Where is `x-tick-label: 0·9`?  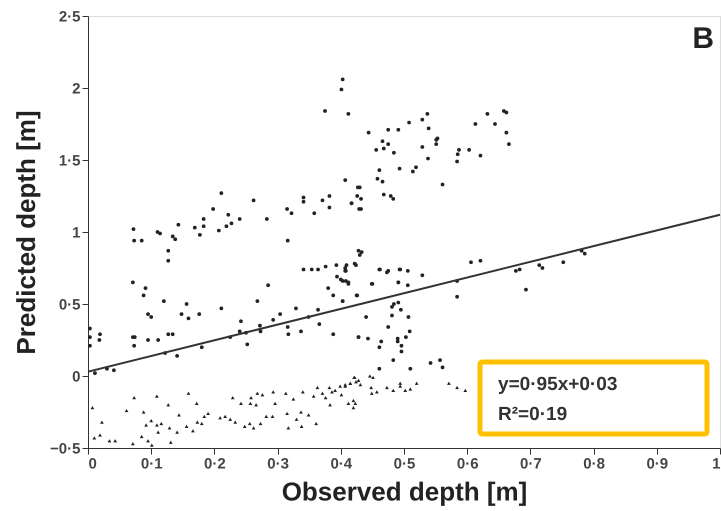
x-tick-label: 0·9 is located at coordinates (657, 464).